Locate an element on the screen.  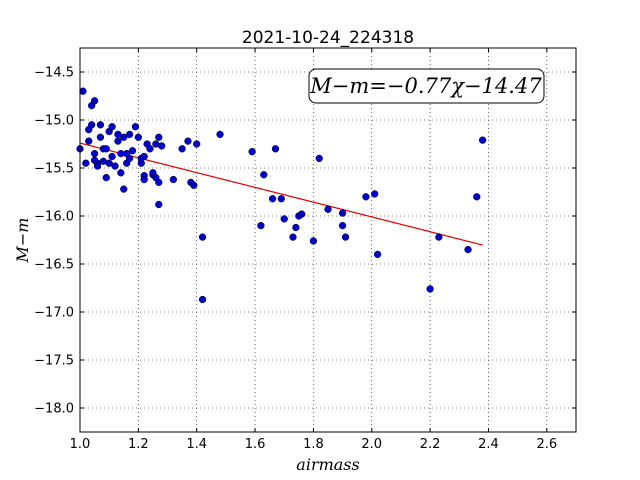
chart-title: 2021-10-24_224318 is located at coordinates (328, 38).